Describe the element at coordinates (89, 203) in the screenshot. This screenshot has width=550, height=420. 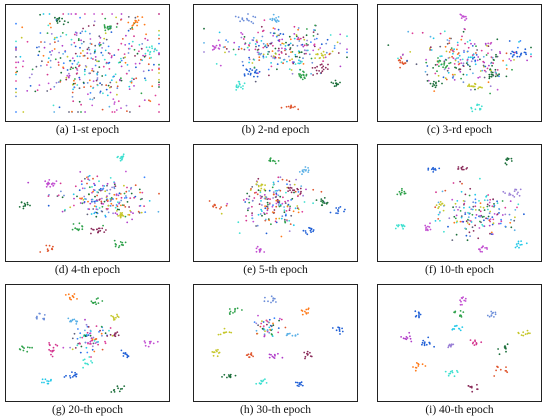
I see `scatter-points-d` at that location.